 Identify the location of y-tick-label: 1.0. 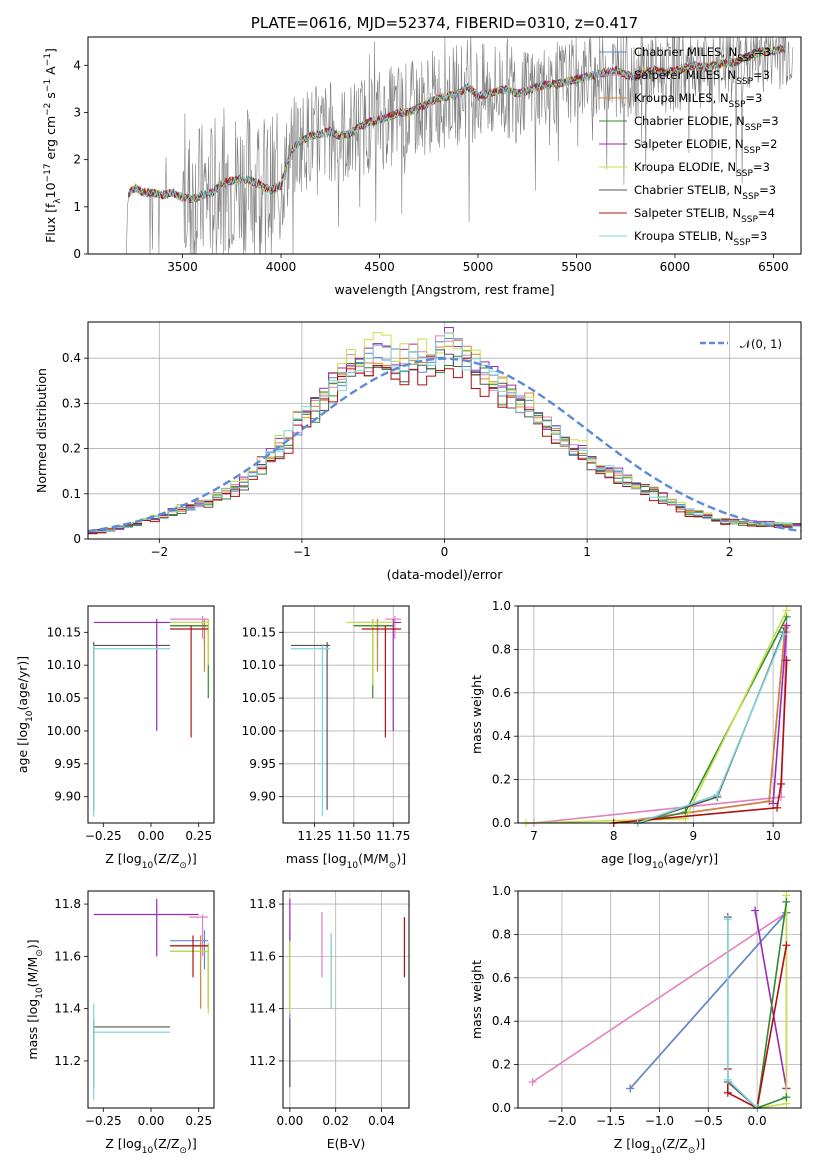
(501, 606).